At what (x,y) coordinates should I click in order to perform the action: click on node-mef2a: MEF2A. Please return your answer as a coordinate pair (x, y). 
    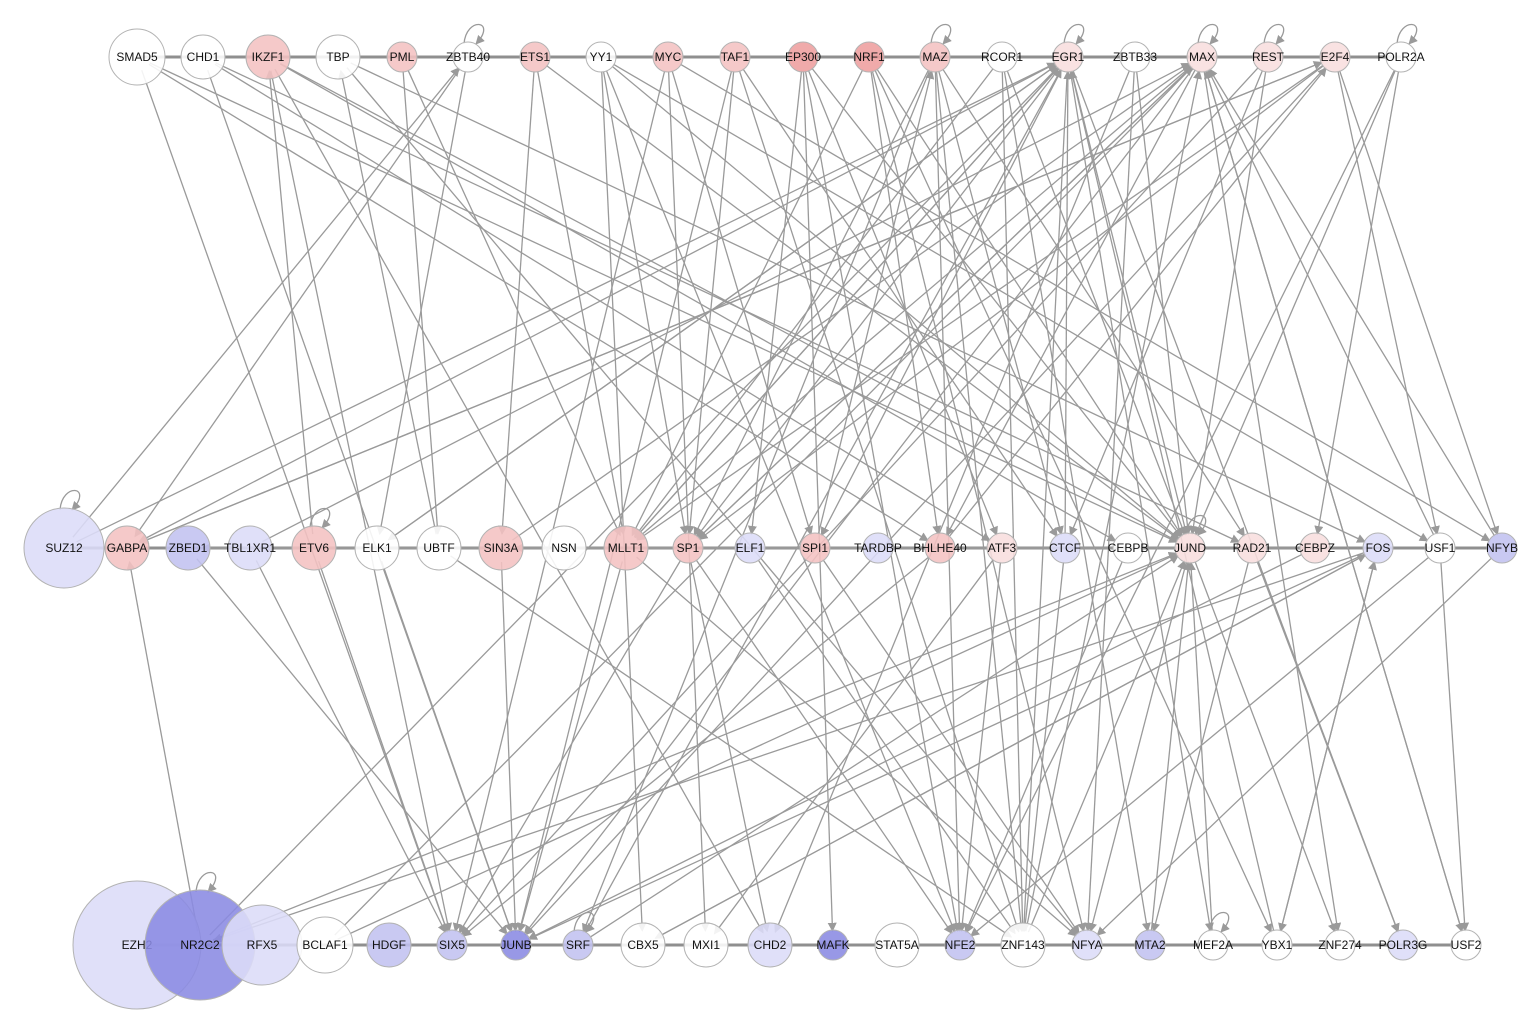
    Looking at the image, I should click on (1213, 936).